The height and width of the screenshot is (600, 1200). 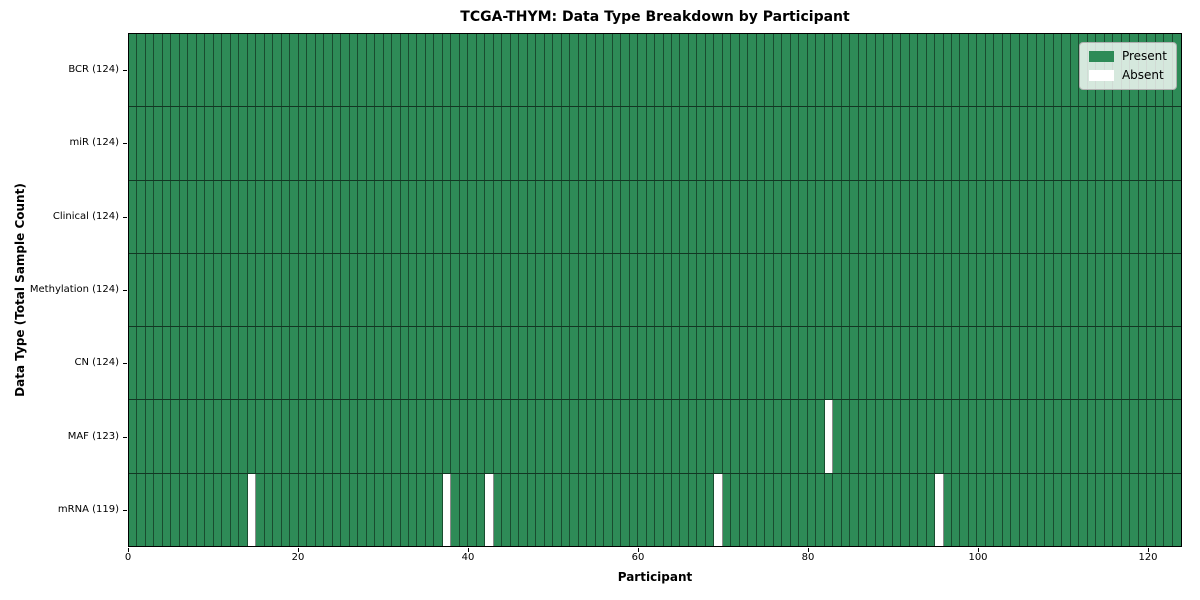 I want to click on x-tick-label: 20, so click(x=298, y=557).